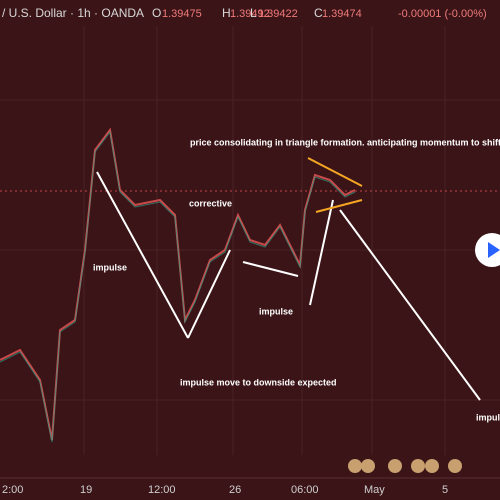 The image size is (500, 500). I want to click on x-axis-label: May, so click(374, 490).